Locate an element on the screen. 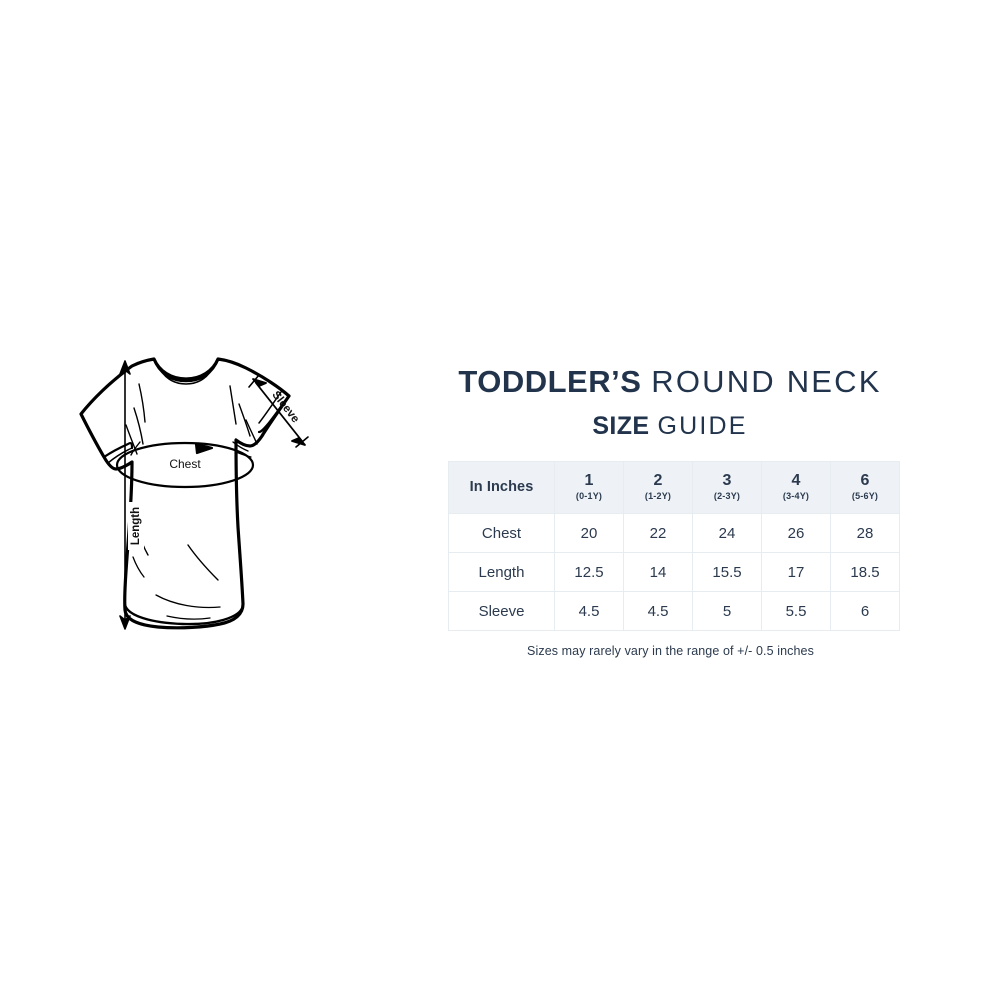  row-label-chest: Chest is located at coordinates (501, 533).